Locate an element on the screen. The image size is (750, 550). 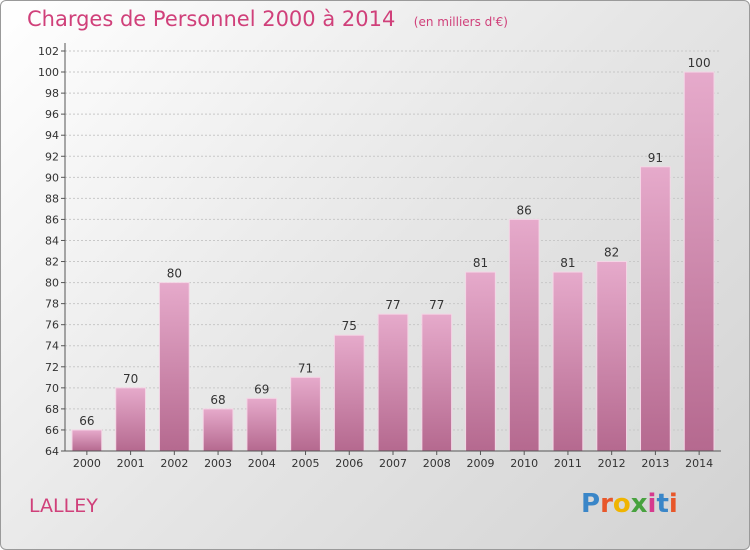
x-tick-label: 2000 is located at coordinates (87, 463).